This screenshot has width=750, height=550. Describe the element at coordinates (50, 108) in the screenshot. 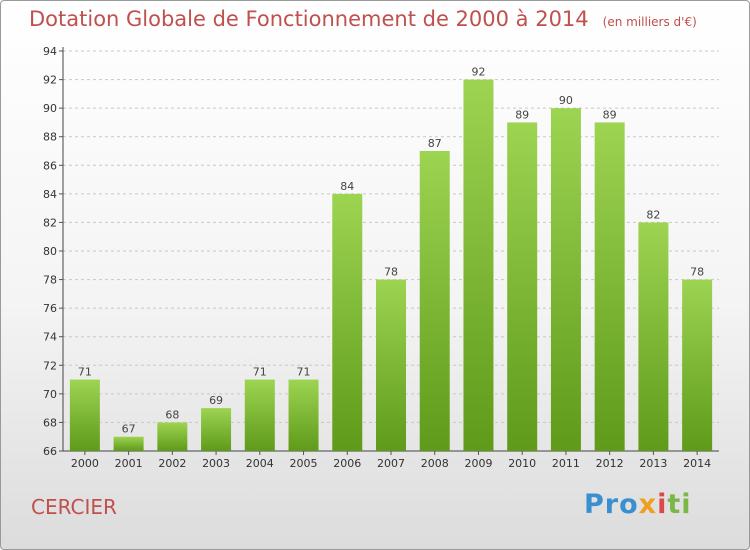

I see `y-tick-label: 90` at that location.